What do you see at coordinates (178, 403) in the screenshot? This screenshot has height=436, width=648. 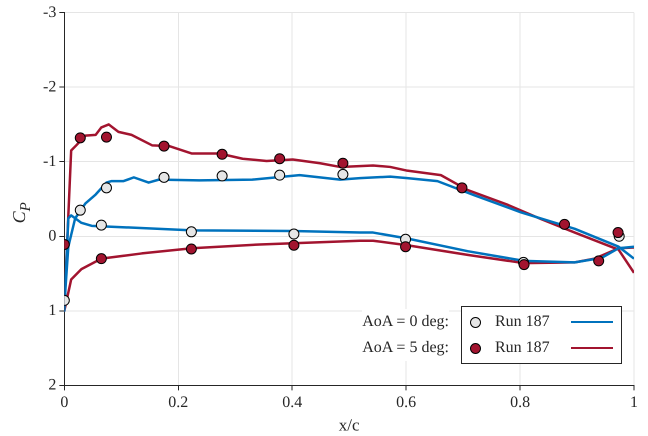 I see `x-tick-label: 0.2` at bounding box center [178, 403].